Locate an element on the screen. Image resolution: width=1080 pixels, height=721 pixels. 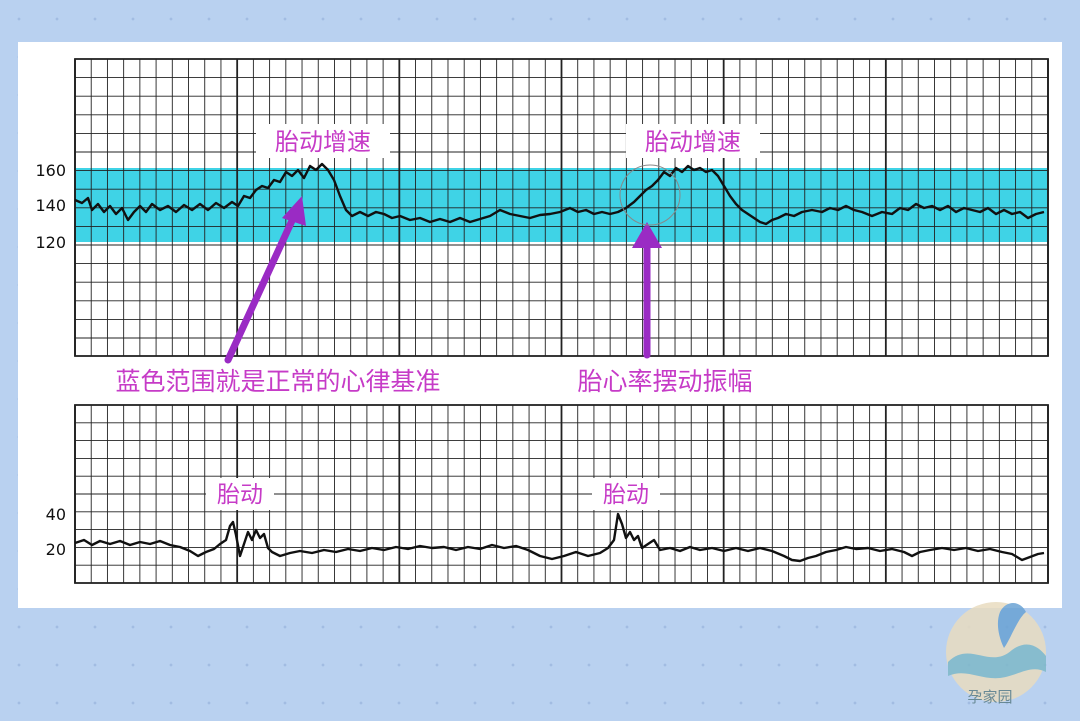
caption-amplitude: 胎心率摆动振幅 is located at coordinates (664, 381).